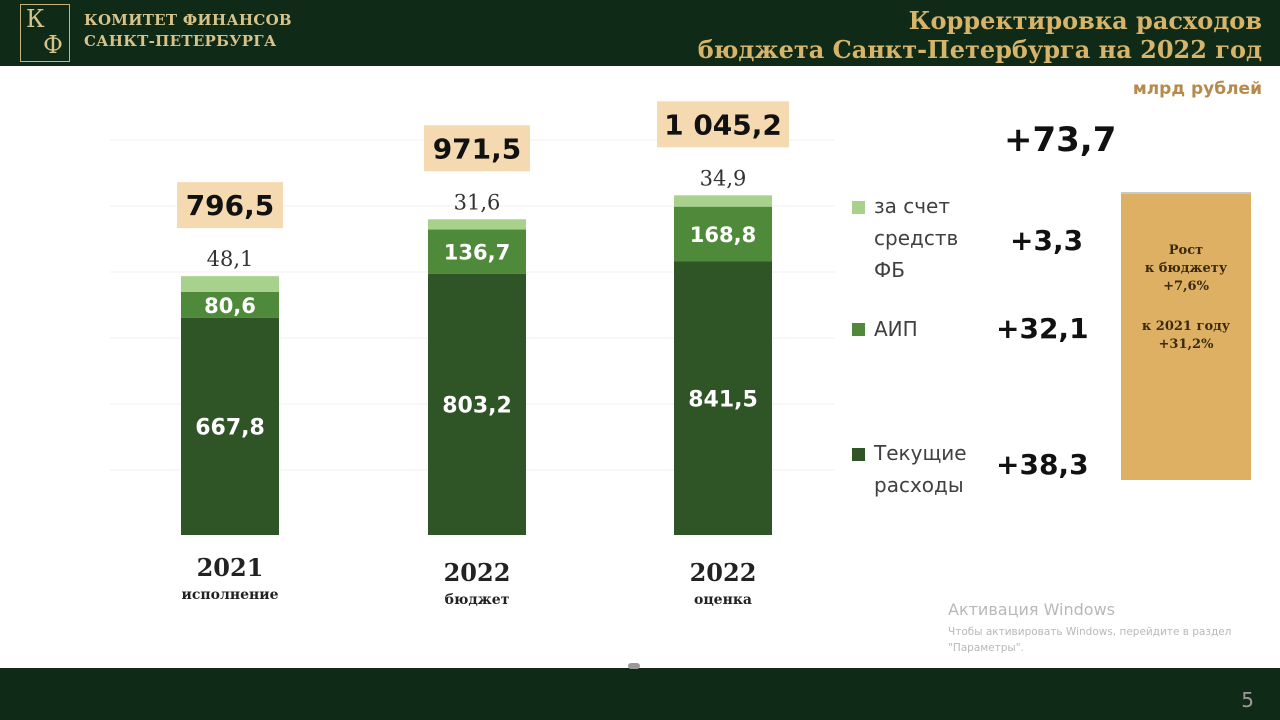 Image resolution: width=1280 pixels, height=720 pixels. I want to click on category-sub-label: исполнение, so click(229, 595).